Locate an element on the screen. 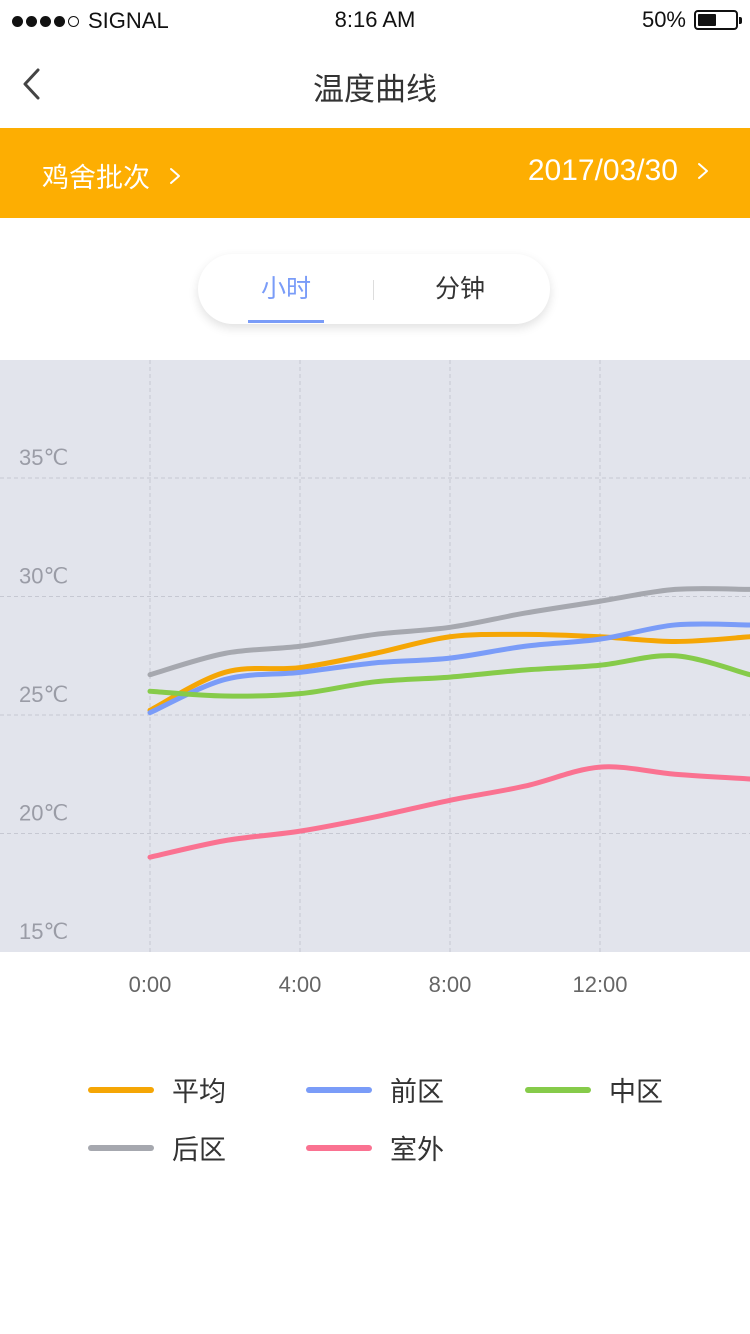  time-granularity-toggle: 小时 分钟 is located at coordinates (374, 289).